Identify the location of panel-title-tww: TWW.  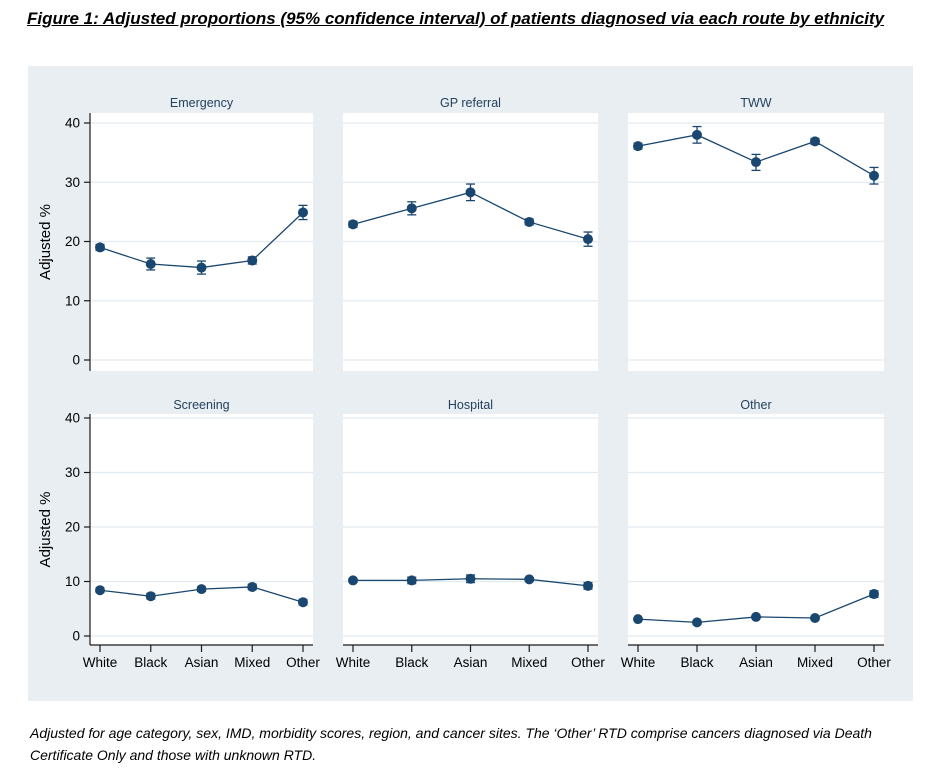
(755, 103).